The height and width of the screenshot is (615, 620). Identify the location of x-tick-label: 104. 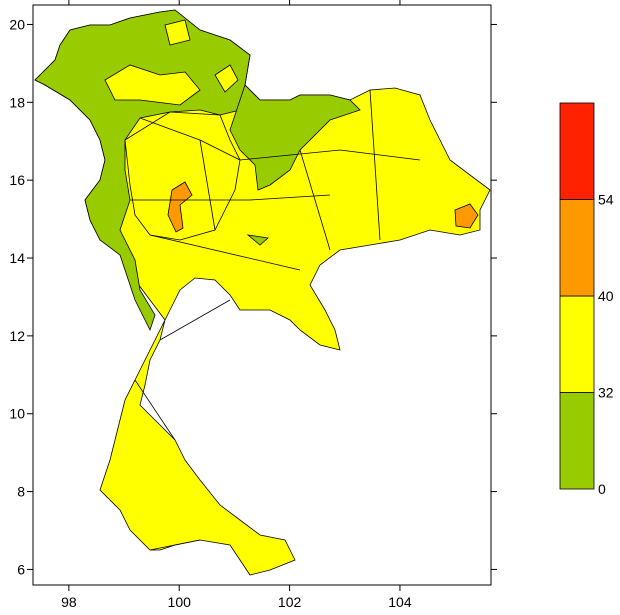
(400, 602).